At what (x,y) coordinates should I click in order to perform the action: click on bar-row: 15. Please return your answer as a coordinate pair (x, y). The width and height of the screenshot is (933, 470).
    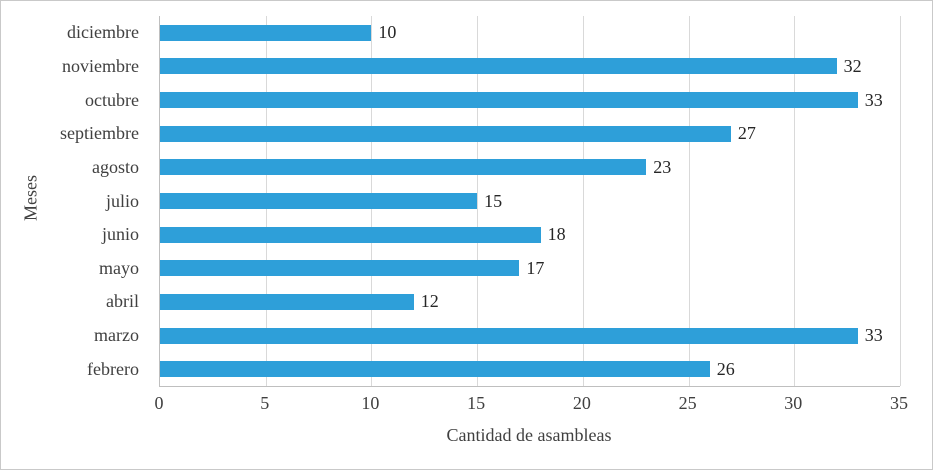
    Looking at the image, I should click on (530, 201).